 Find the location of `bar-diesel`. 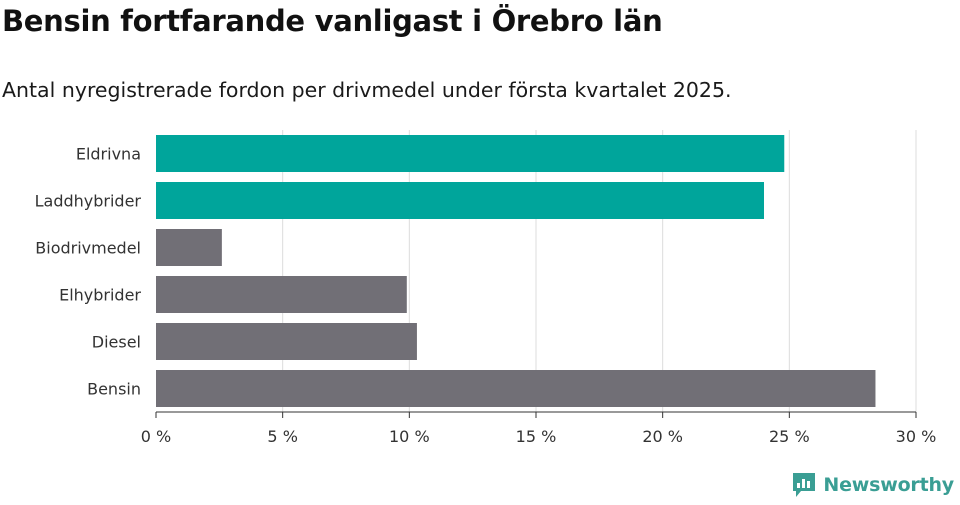

bar-diesel is located at coordinates (286, 341).